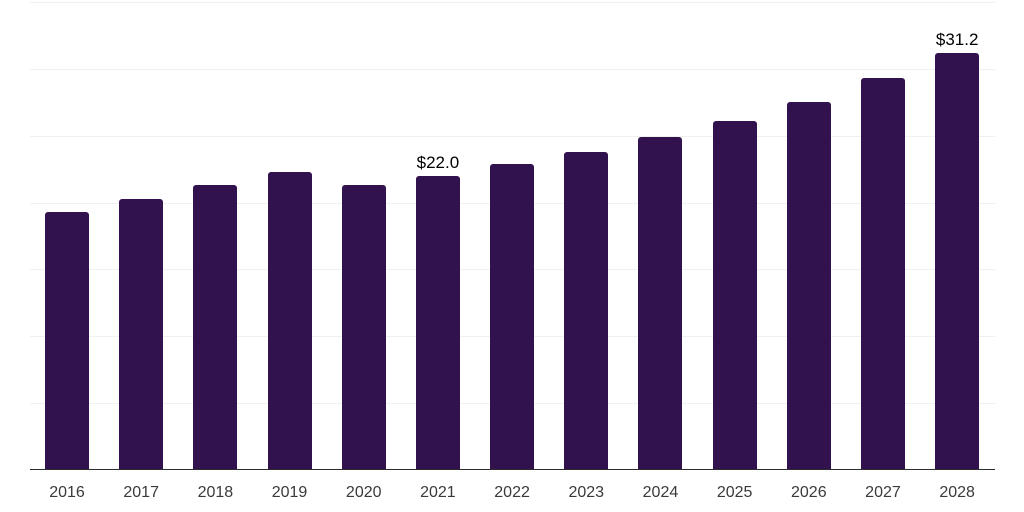 Image resolution: width=1024 pixels, height=512 pixels. Describe the element at coordinates (734, 295) in the screenshot. I see `bar-2025` at that location.